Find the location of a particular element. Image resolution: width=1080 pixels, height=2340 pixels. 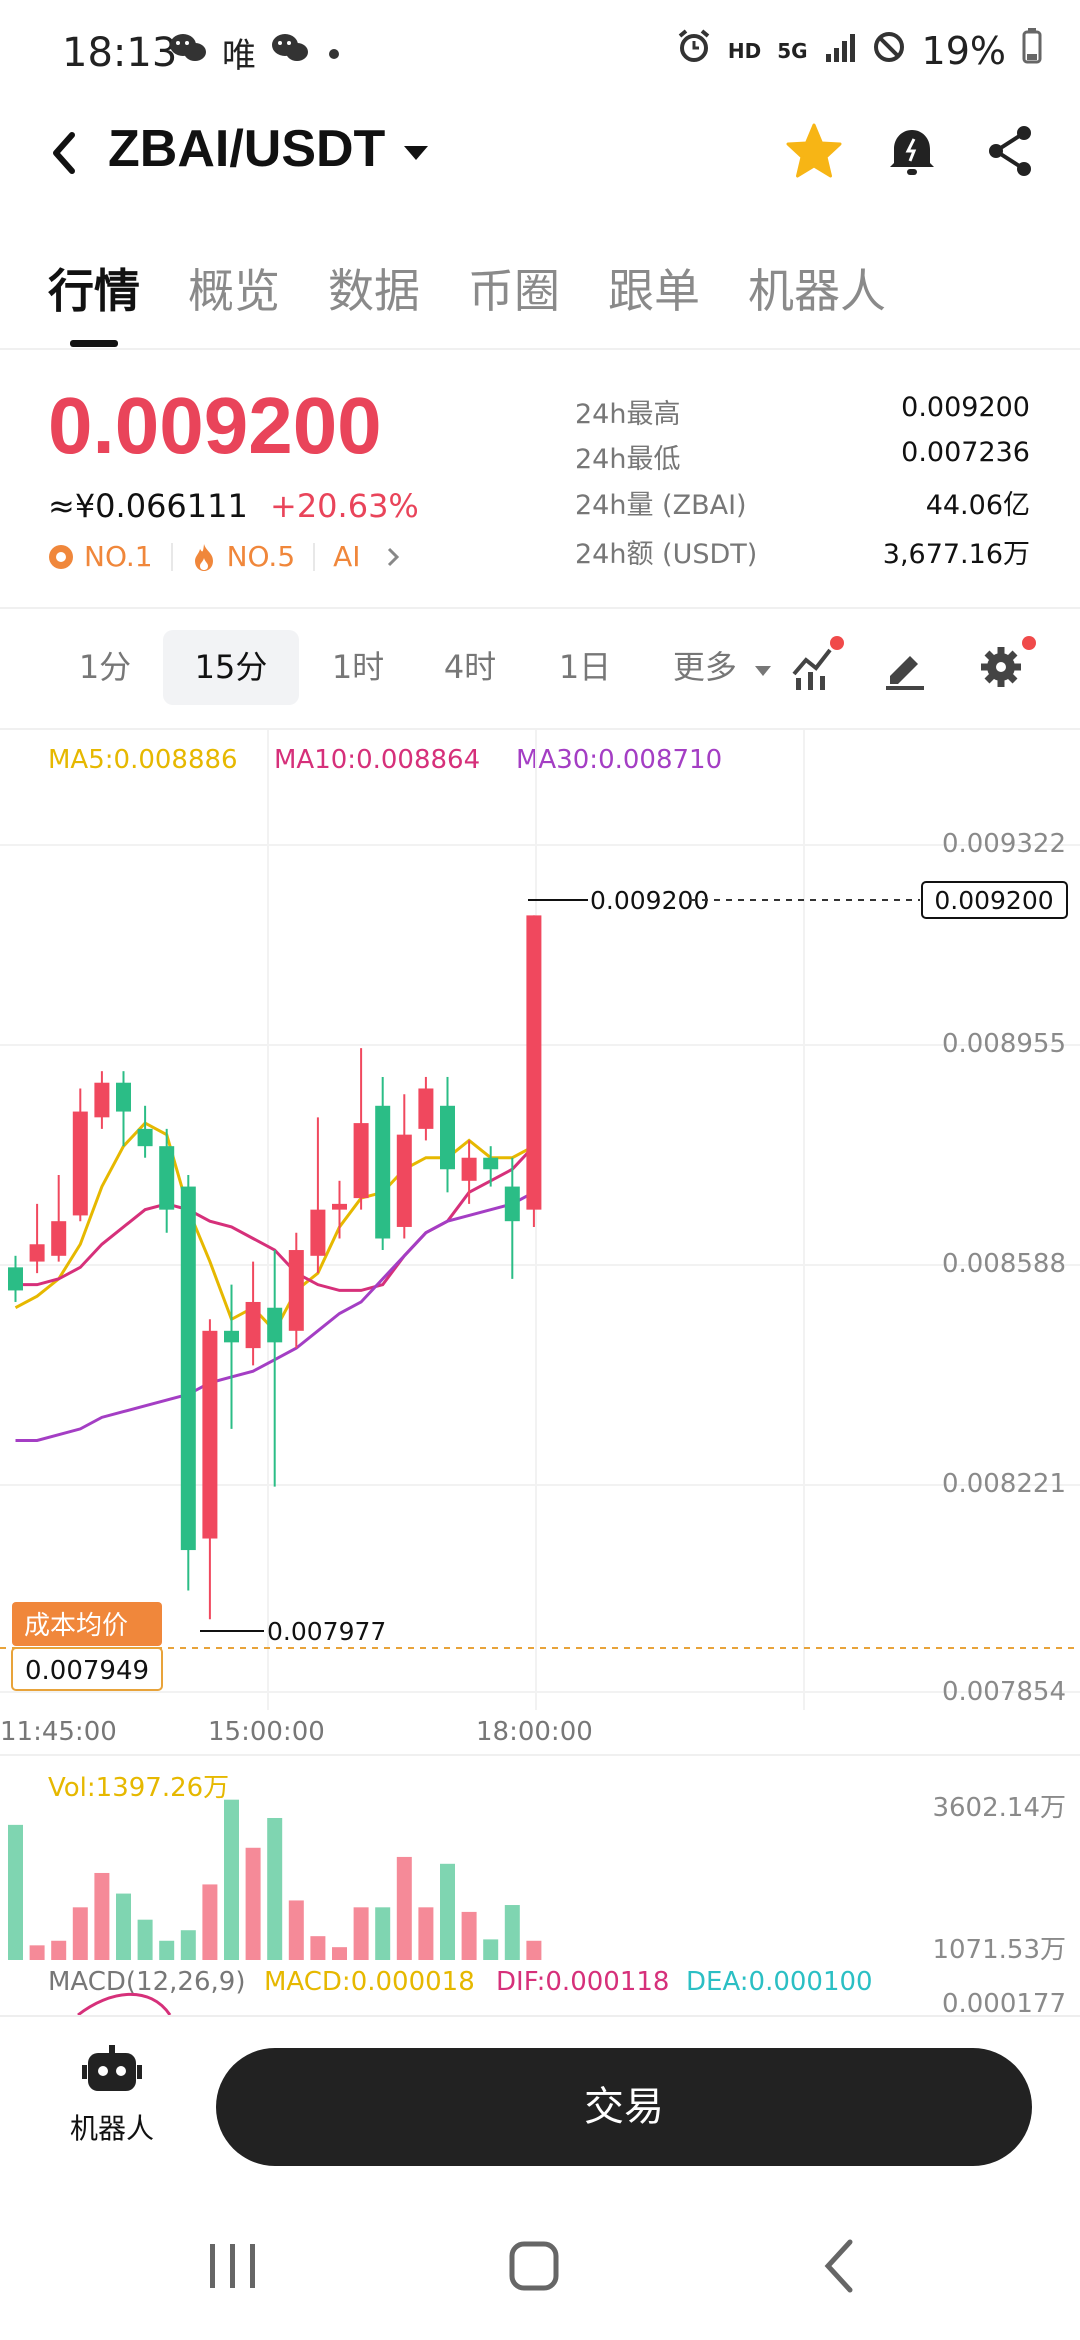

robot-button: 机器人 is located at coordinates (112, 2096).